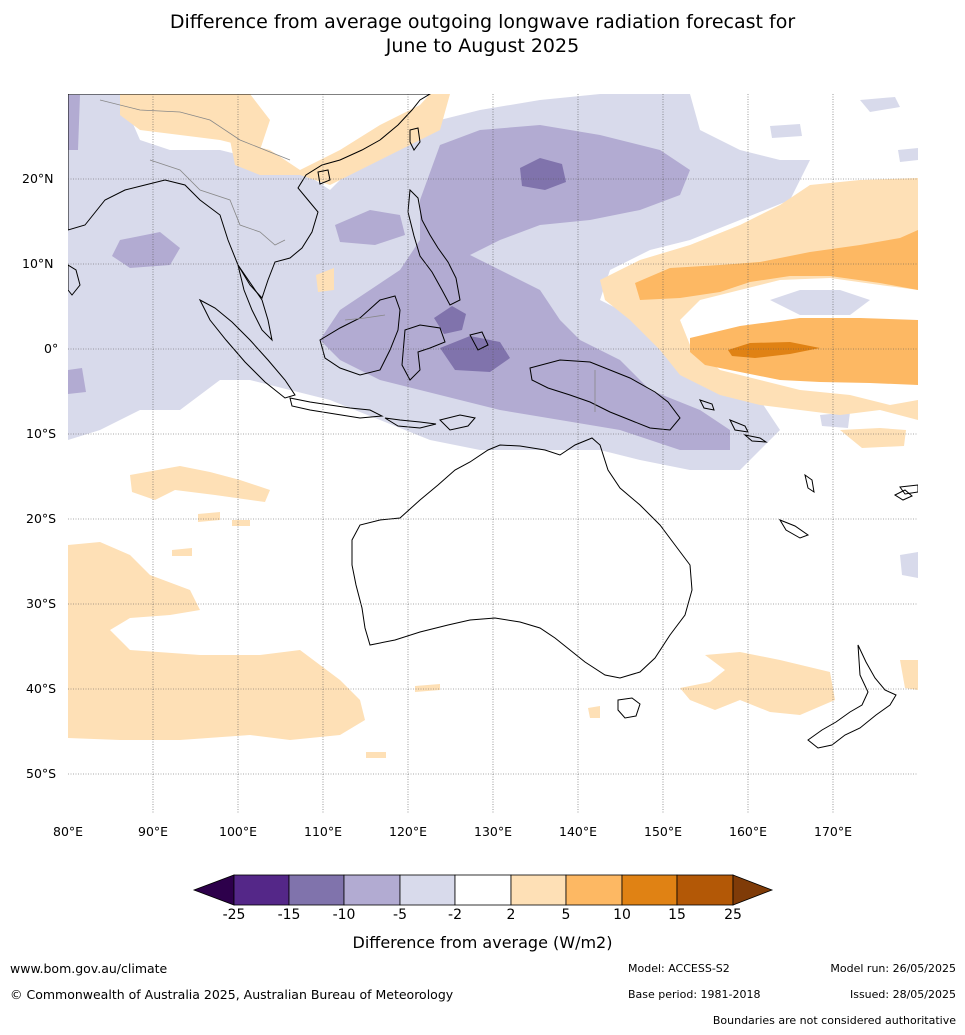  I want to click on olr-anomaly-dark-purple, so click(500, 265).